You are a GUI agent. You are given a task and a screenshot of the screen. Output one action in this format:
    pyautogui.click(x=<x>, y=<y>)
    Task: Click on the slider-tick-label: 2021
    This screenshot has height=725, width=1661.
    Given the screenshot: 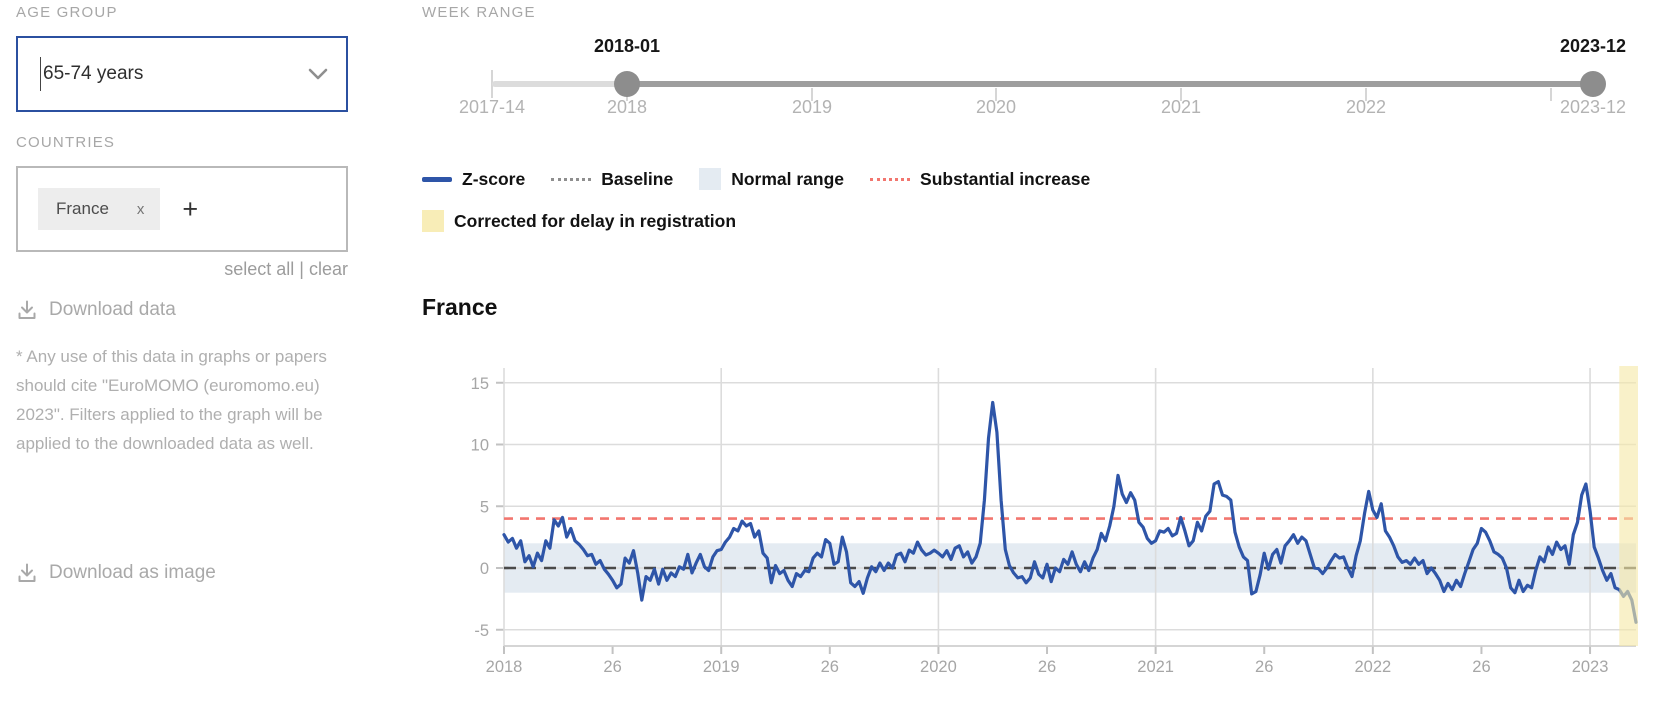 What is the action you would take?
    pyautogui.click(x=1181, y=107)
    